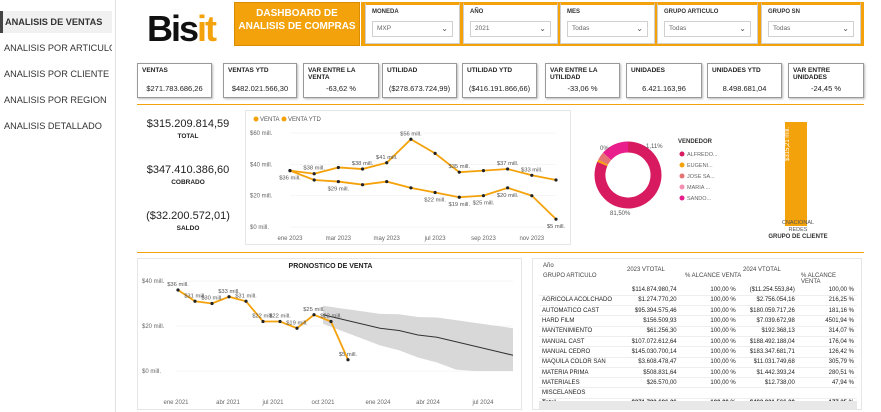  What do you see at coordinates (341, 80) in the screenshot?
I see `kpi-var-venta: VAR ENTRE LA VENTA -63,62 %` at bounding box center [341, 80].